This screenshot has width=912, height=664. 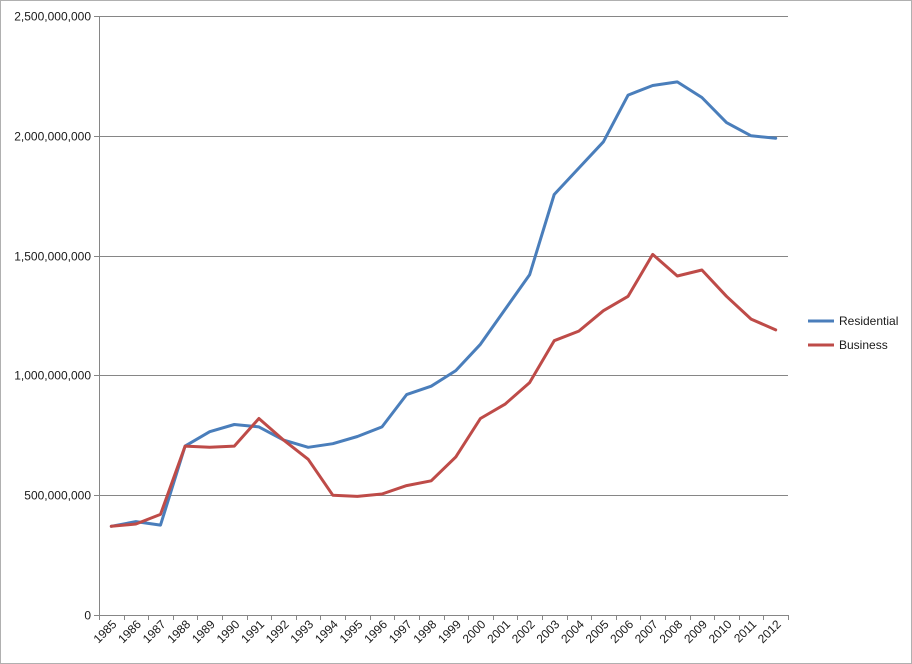 What do you see at coordinates (523, 631) in the screenshot?
I see `x-tick-label: 2002` at bounding box center [523, 631].